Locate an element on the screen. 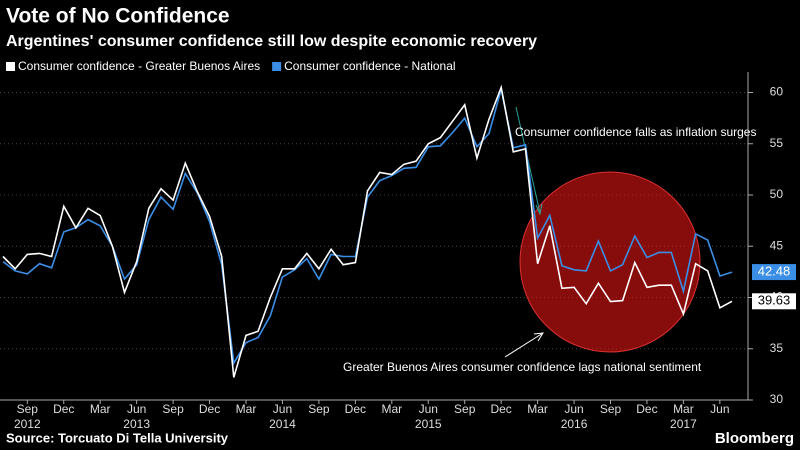 The image size is (800, 450). source: Source: Torcuato Di Tella University is located at coordinates (117, 437).